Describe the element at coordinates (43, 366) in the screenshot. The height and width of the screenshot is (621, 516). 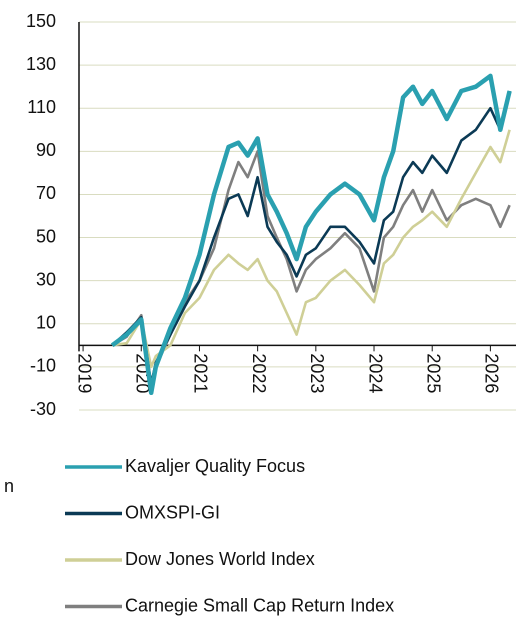
I see `y-tick-label: -10` at that location.